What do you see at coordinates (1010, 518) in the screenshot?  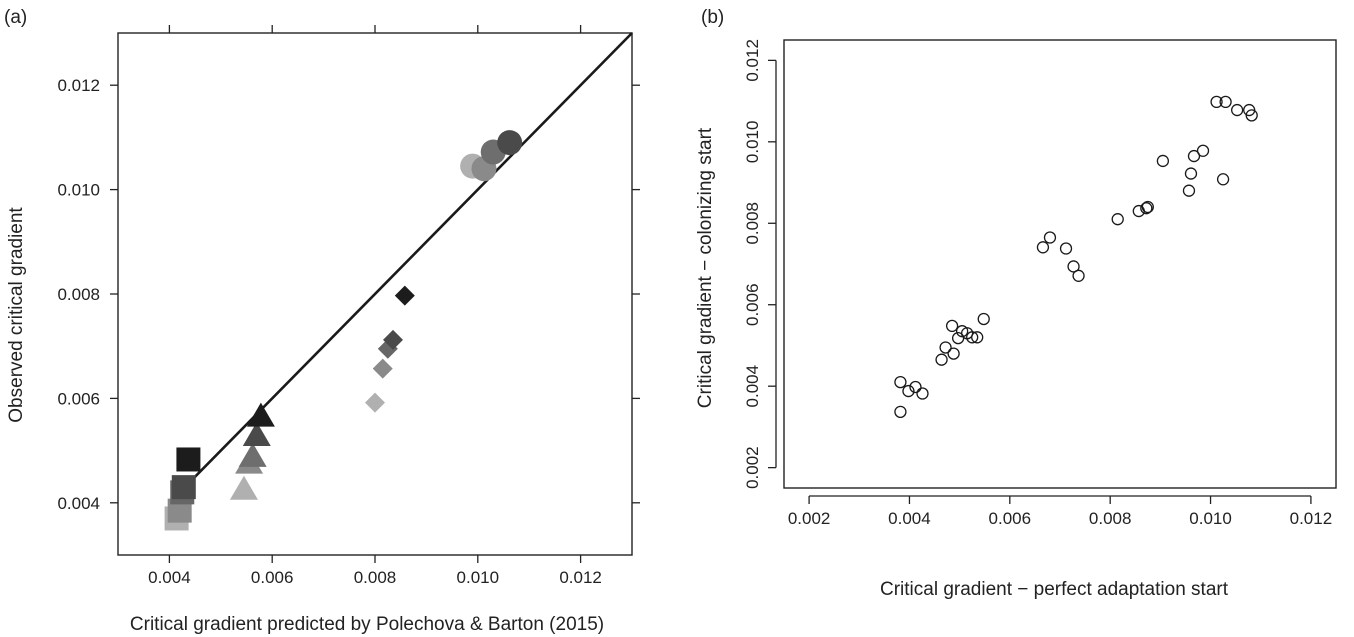 I see `panel-b-x-tick-label: 0.006` at bounding box center [1010, 518].